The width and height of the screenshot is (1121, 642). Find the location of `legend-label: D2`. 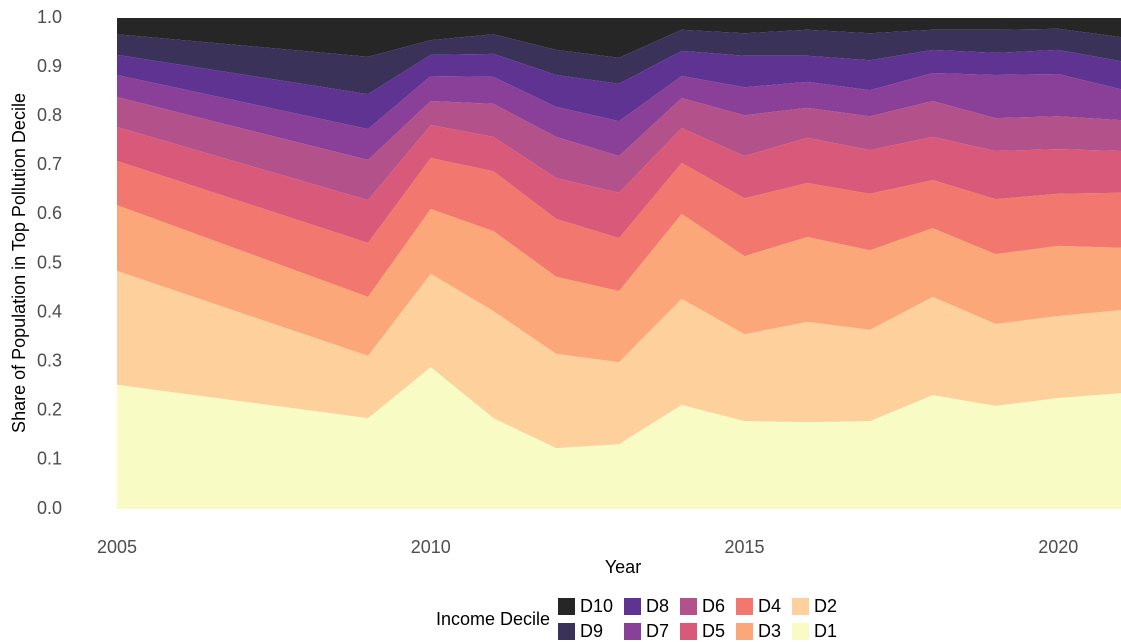

legend-label: D2 is located at coordinates (825, 606).